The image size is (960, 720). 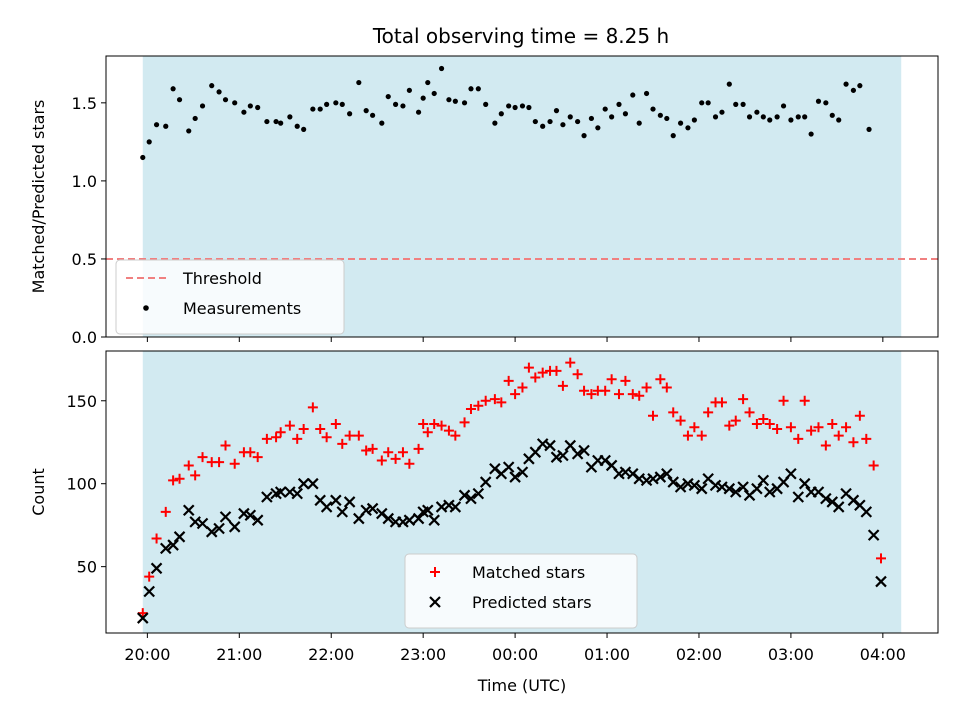 I want to click on legend-box, so click(x=230, y=297).